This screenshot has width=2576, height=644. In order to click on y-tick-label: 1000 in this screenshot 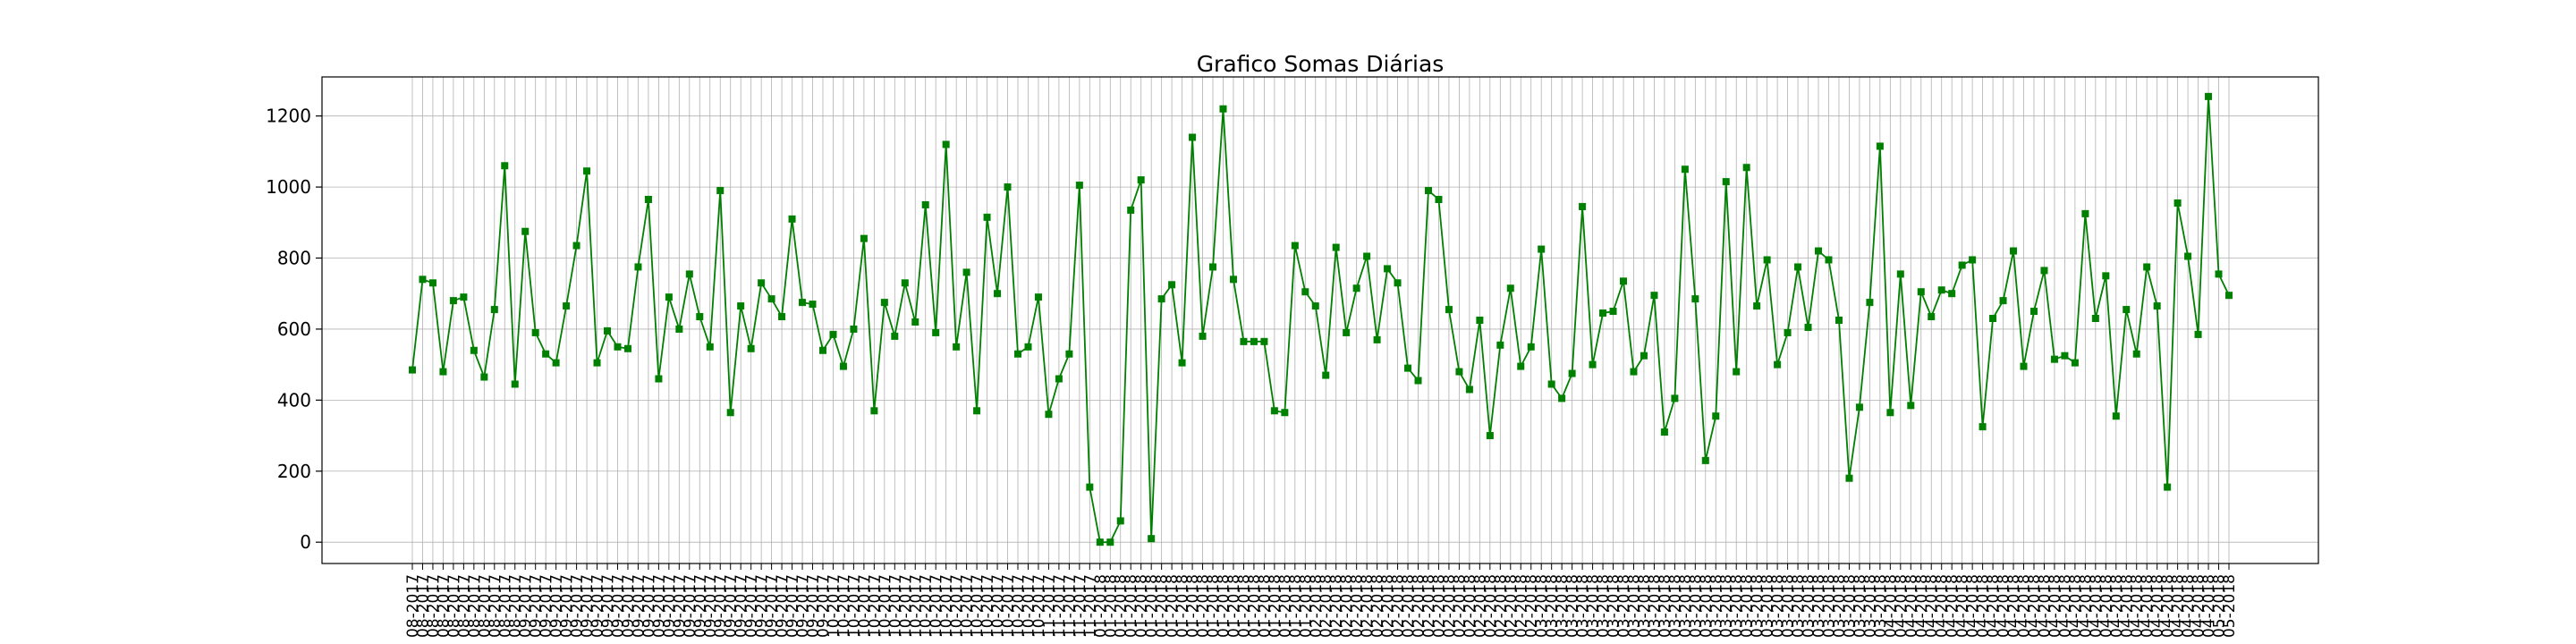, I will do `click(288, 187)`.